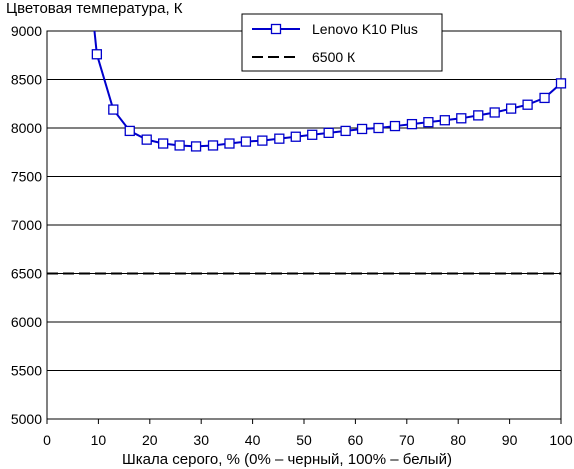  Describe the element at coordinates (150, 440) in the screenshot. I see `x-tick-label: 20` at that location.